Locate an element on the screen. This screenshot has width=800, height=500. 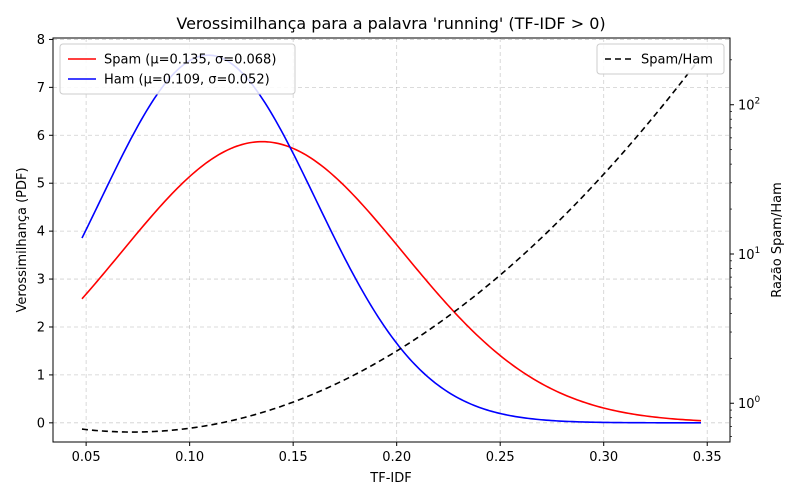
y-left-tick-label: 6 is located at coordinates (41, 136).